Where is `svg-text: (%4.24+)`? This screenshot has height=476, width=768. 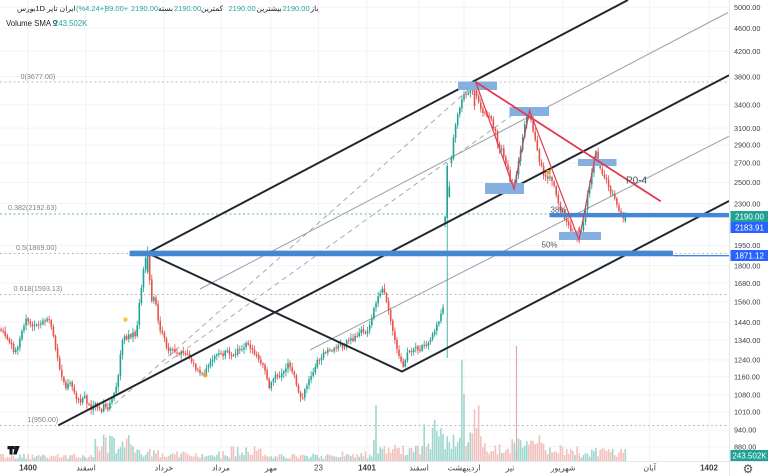
svg-text: (%4.24+) is located at coordinates (91, 8).